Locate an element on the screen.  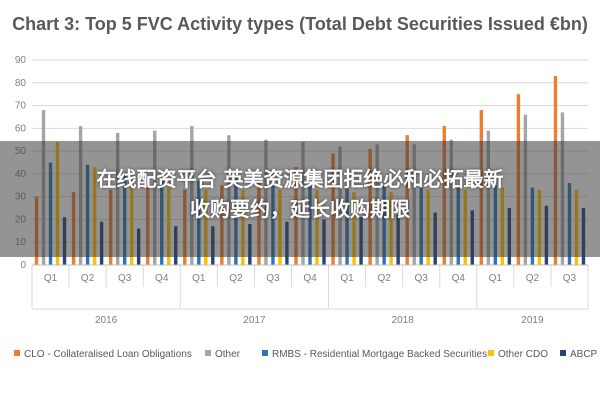
y-tick-label: 60 is located at coordinates (21, 128).